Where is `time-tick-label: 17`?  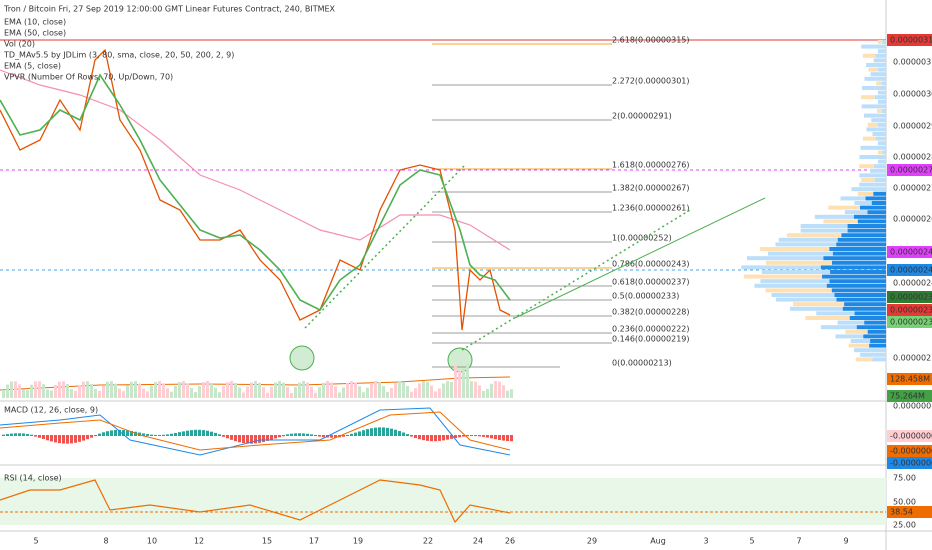
time-tick-label: 17 is located at coordinates (314, 541).